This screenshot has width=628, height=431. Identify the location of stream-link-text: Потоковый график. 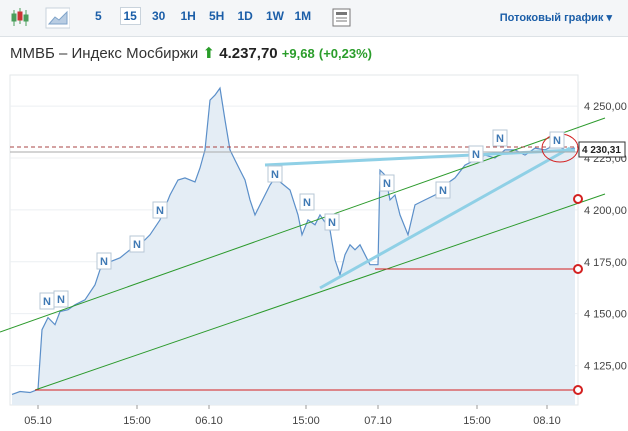
(551, 18).